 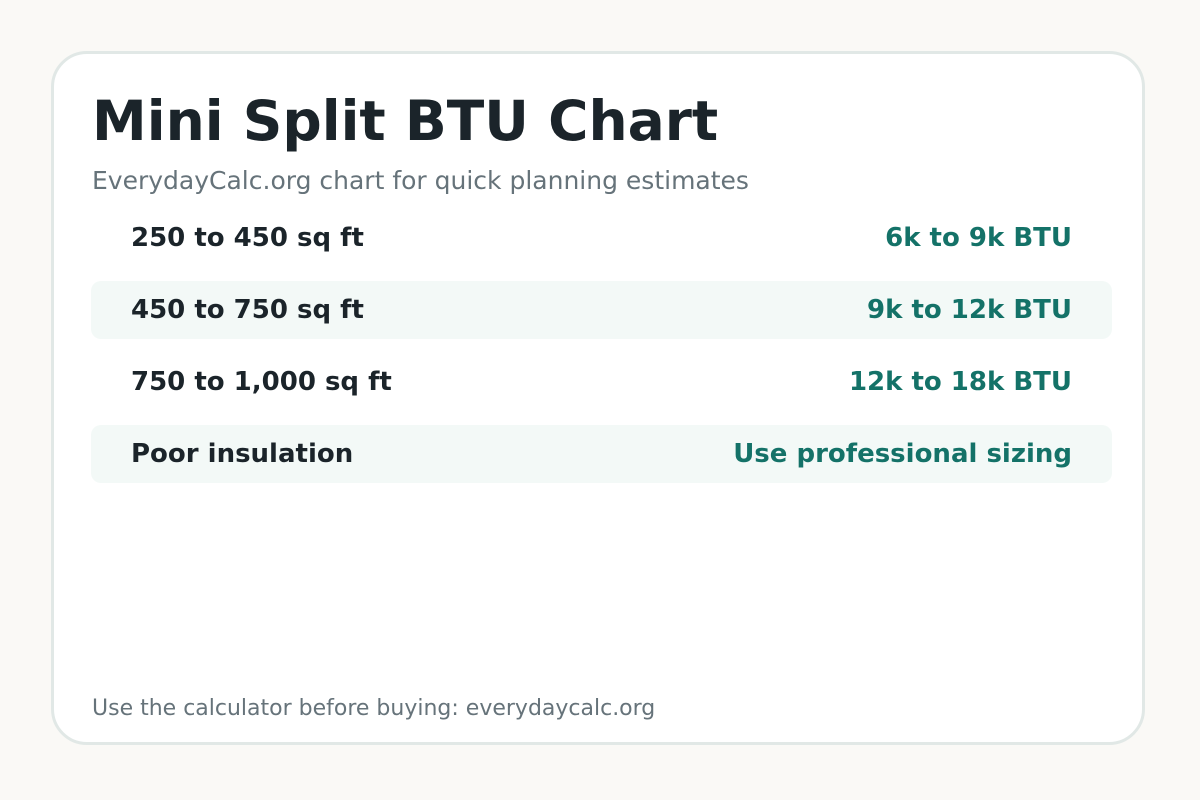 I want to click on table-row: Poor insulation Use professional sizing, so click(x=601, y=454).